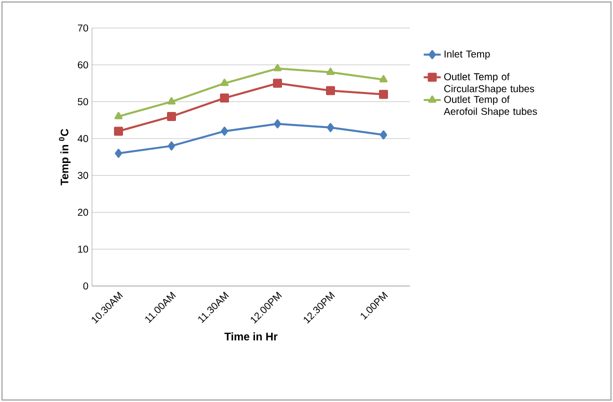 This screenshot has width=613, height=402. Describe the element at coordinates (83, 249) in the screenshot. I see `y-tick-label: 10` at that location.